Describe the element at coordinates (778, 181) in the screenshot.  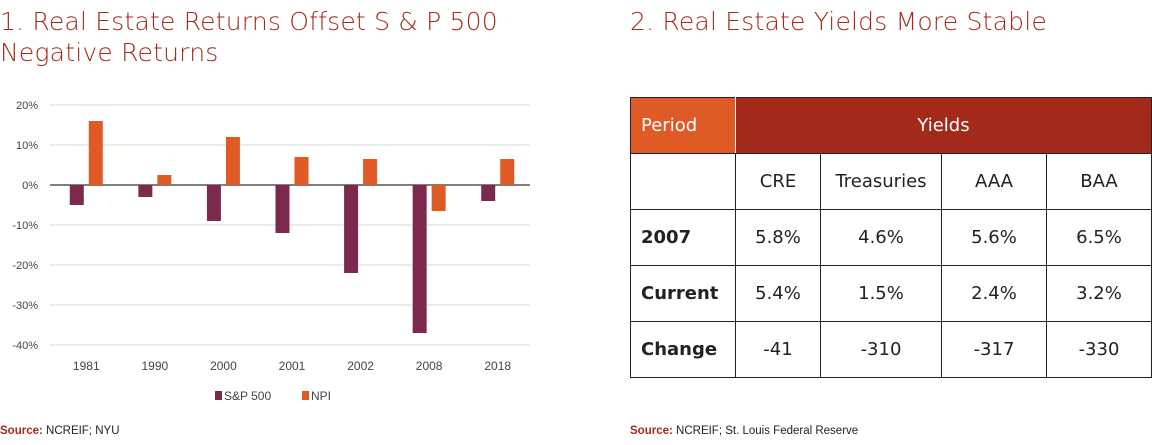
I see `column-header: CRE` at that location.